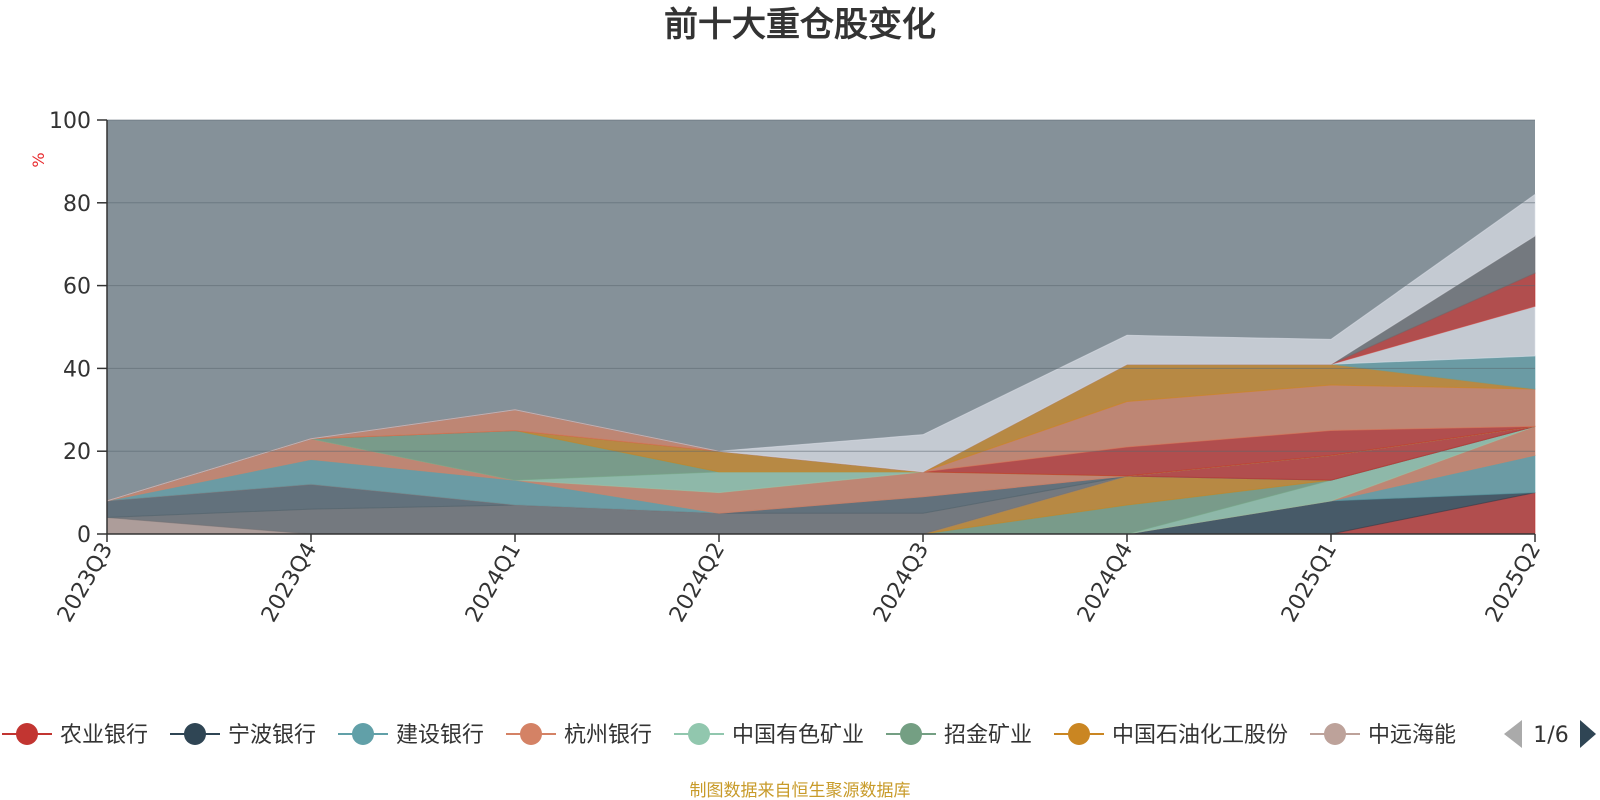 The height and width of the screenshot is (800, 1600). What do you see at coordinates (798, 735) in the screenshot?
I see `legend-label: 中国有色矿业` at bounding box center [798, 735].